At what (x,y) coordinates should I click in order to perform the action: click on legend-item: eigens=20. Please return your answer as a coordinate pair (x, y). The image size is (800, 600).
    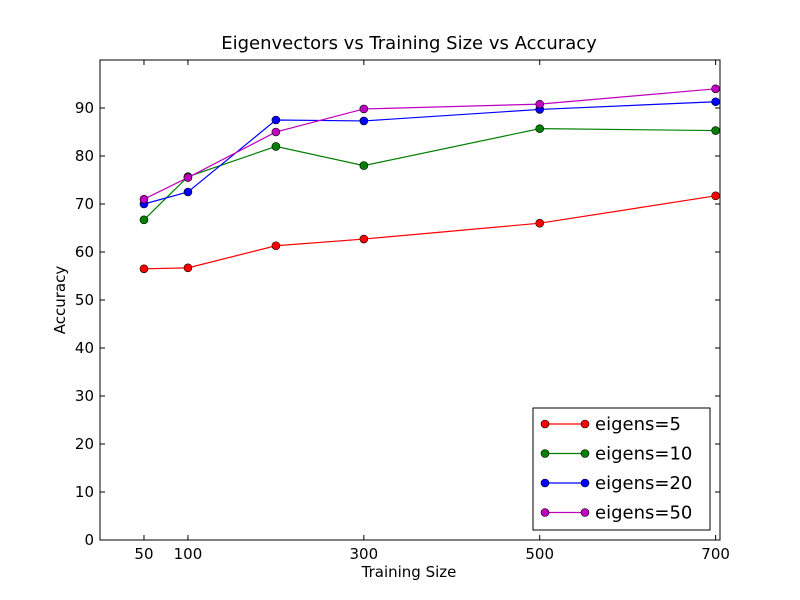
    Looking at the image, I should click on (616, 483).